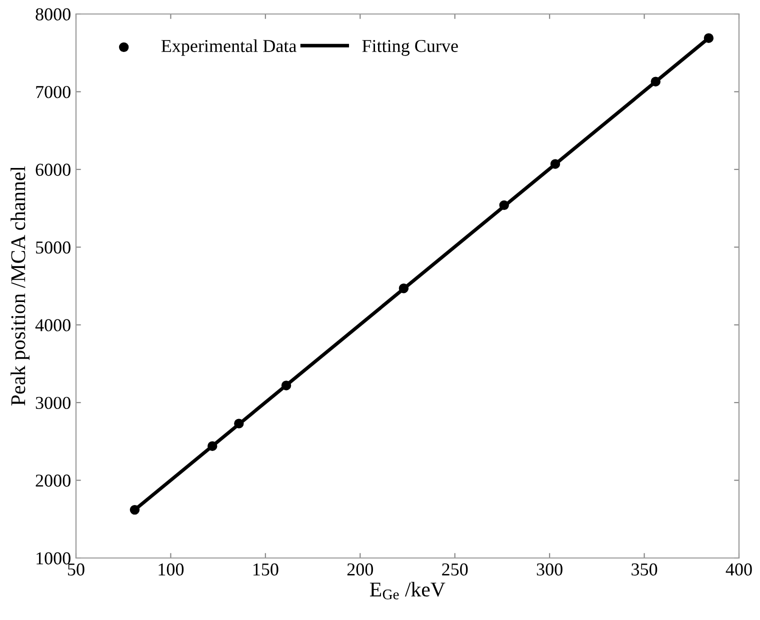  I want to click on legend-label: Fitting Curve, so click(410, 48).